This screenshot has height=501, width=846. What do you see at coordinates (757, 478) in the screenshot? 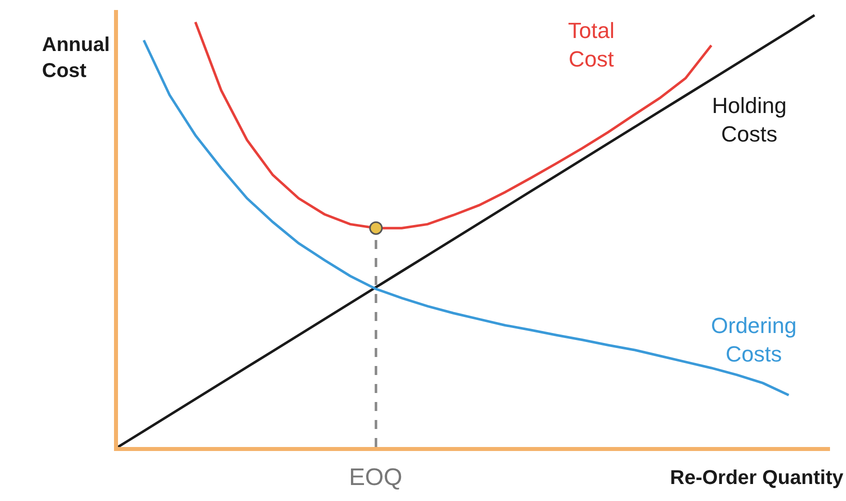
I see `x-axis-title: Re-Order Quantity` at bounding box center [757, 478].